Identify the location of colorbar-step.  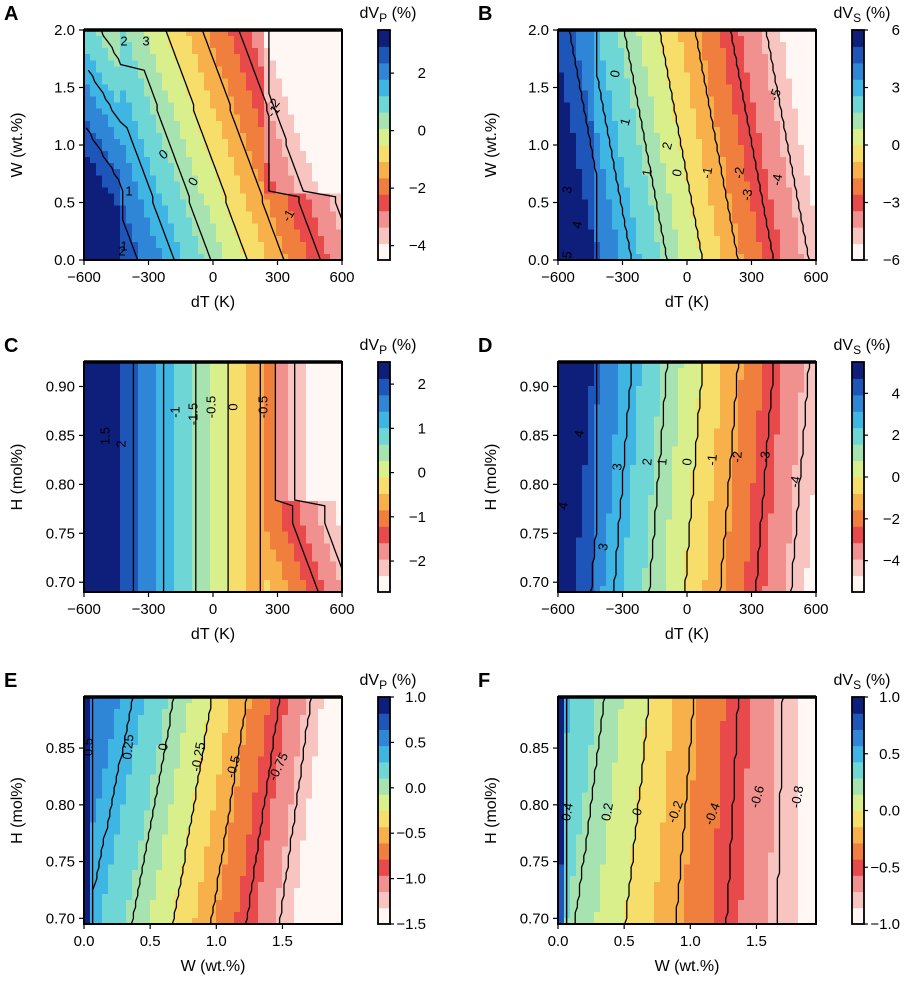
(384, 186).